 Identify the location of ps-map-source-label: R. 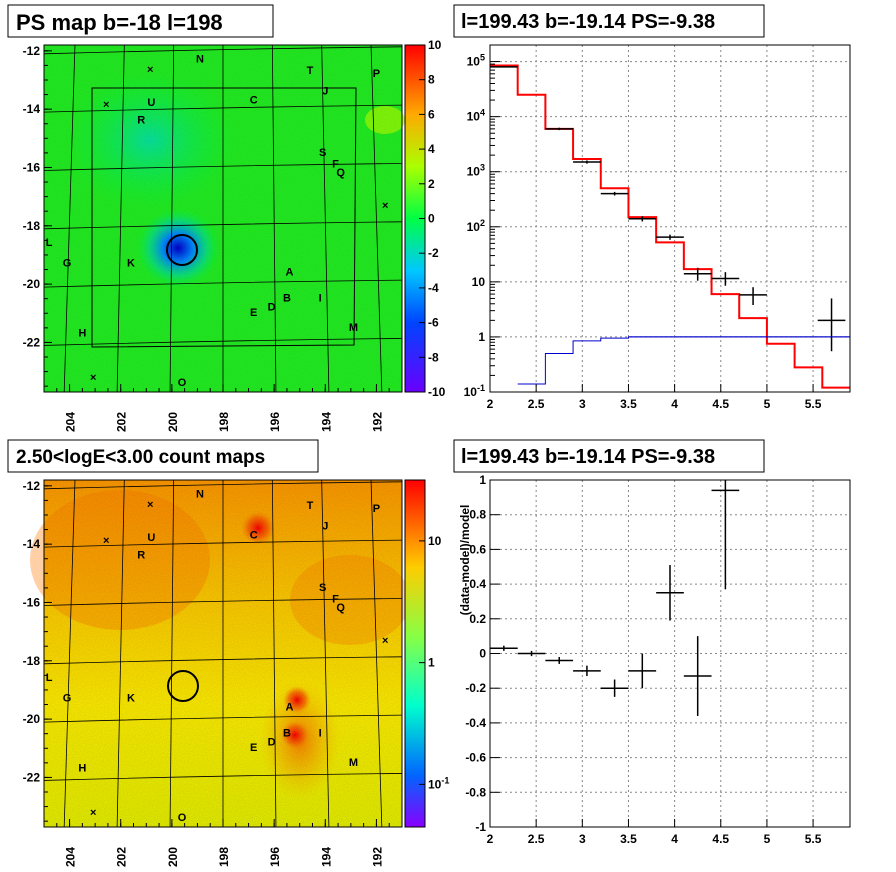
(141, 121).